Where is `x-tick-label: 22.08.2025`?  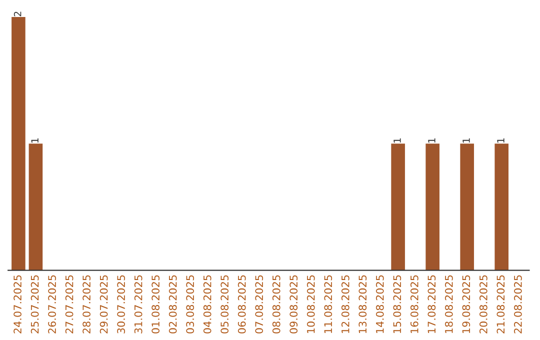 x-tick-label: 22.08.2025 is located at coordinates (518, 304).